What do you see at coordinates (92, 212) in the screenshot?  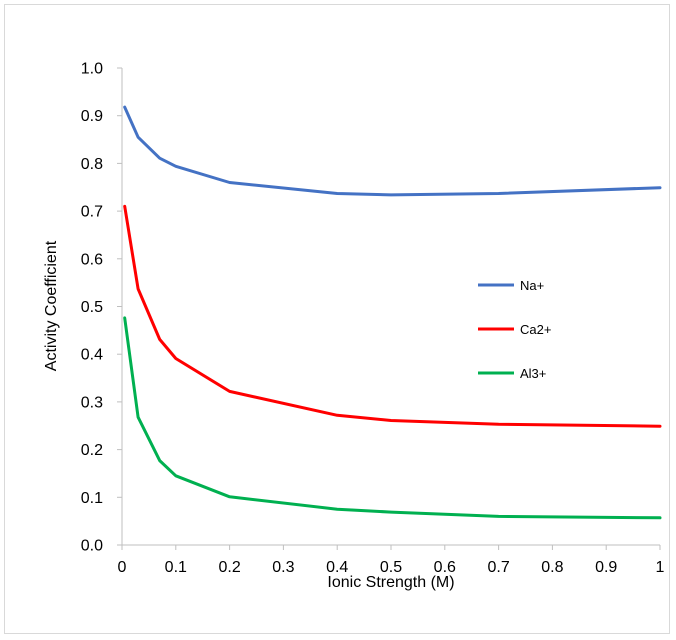 I see `y-tick-label: 0.7` at bounding box center [92, 212].